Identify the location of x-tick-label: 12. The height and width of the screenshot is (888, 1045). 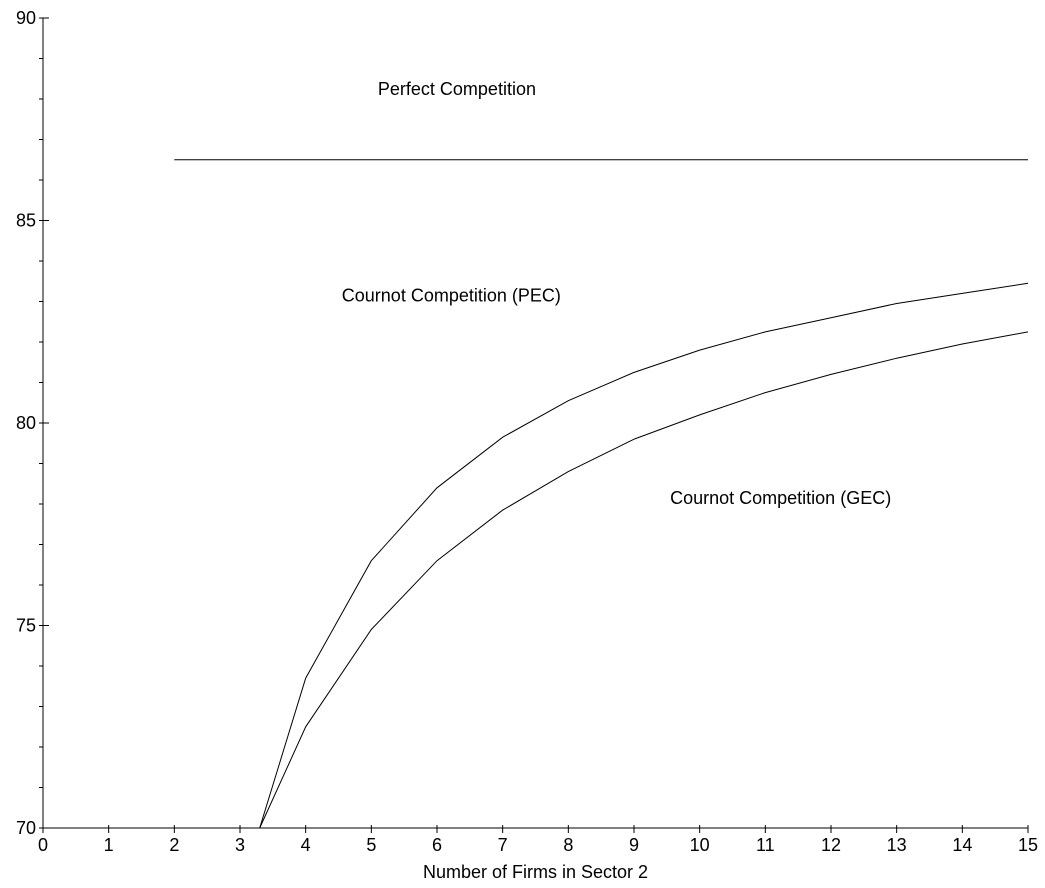
(831, 845).